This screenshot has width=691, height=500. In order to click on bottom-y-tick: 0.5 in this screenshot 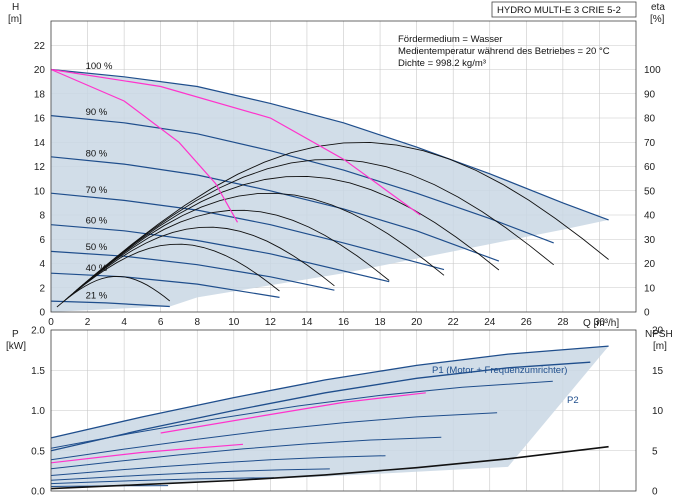, I will do `click(38, 451)`.